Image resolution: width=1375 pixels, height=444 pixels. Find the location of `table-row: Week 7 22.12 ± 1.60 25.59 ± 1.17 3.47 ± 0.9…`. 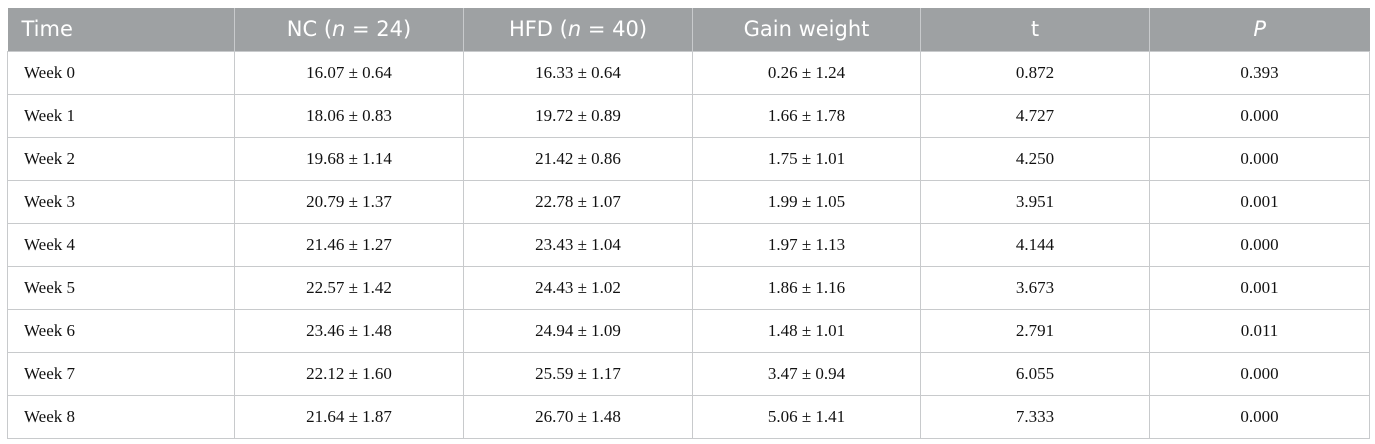

table-row: Week 7 22.12 ± 1.60 25.59 ± 1.17 3.47 ± 0.9… is located at coordinates (688, 373).